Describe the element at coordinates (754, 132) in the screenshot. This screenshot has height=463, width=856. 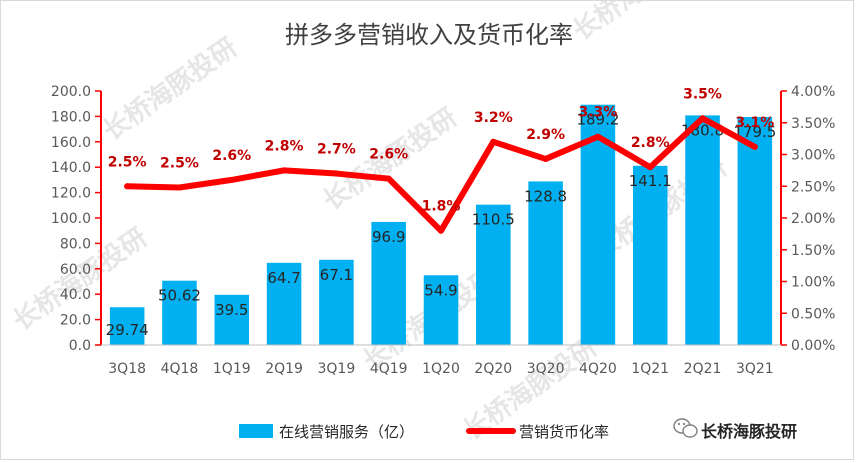
I see `bar-value-label: 179.5` at that location.